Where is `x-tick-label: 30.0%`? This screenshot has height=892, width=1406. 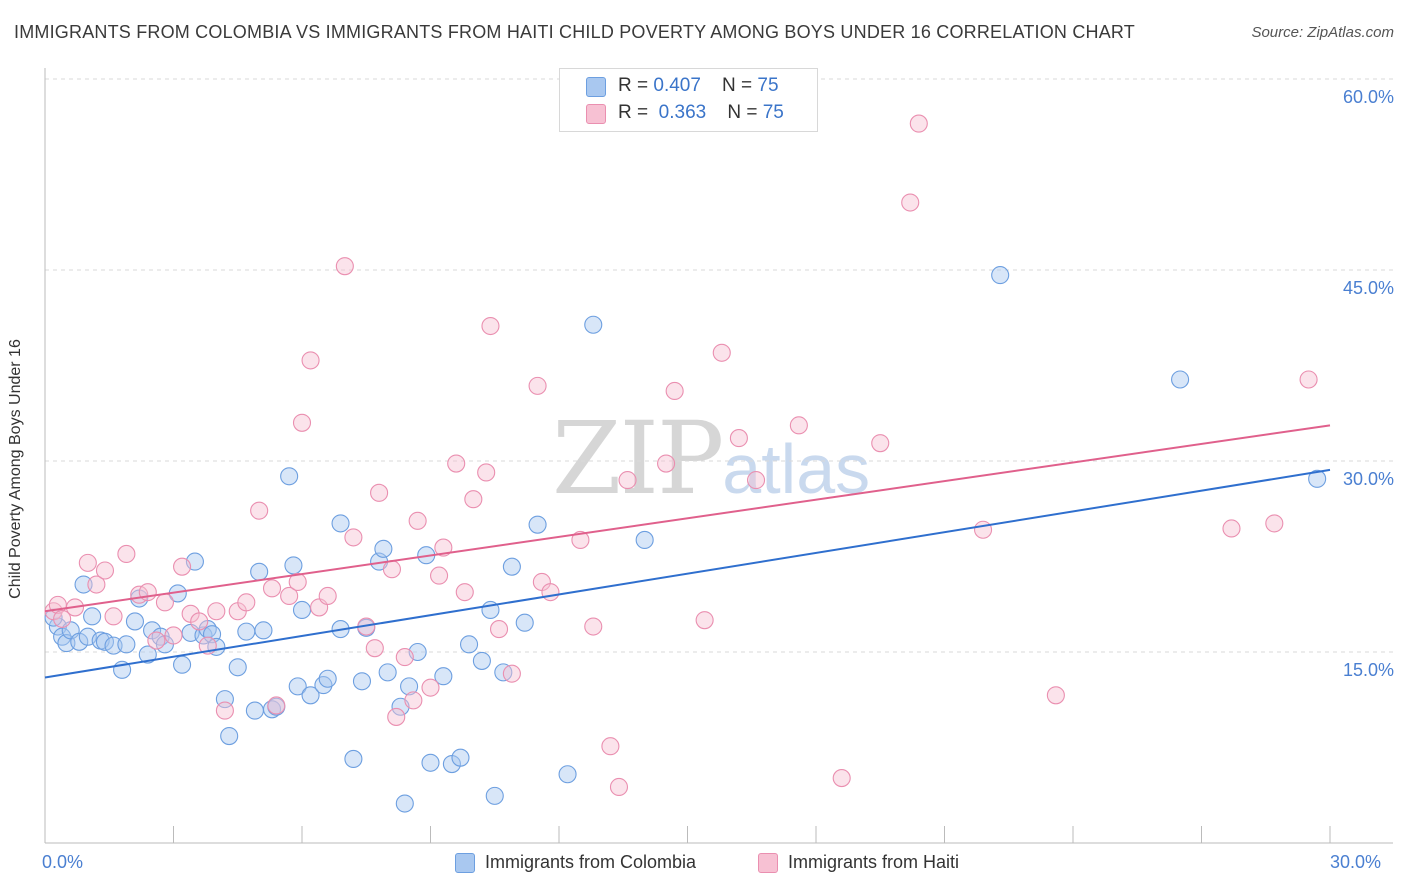 x-tick-label: 30.0% is located at coordinates (1356, 862).